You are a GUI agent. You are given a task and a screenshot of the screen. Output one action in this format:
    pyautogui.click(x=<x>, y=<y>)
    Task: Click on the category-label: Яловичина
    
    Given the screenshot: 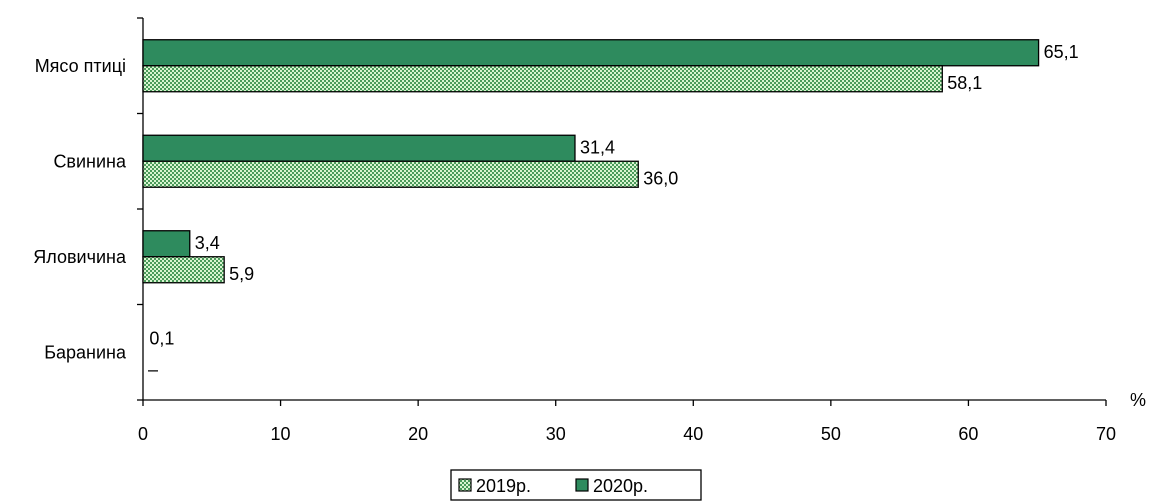 What is the action you would take?
    pyautogui.click(x=80, y=257)
    